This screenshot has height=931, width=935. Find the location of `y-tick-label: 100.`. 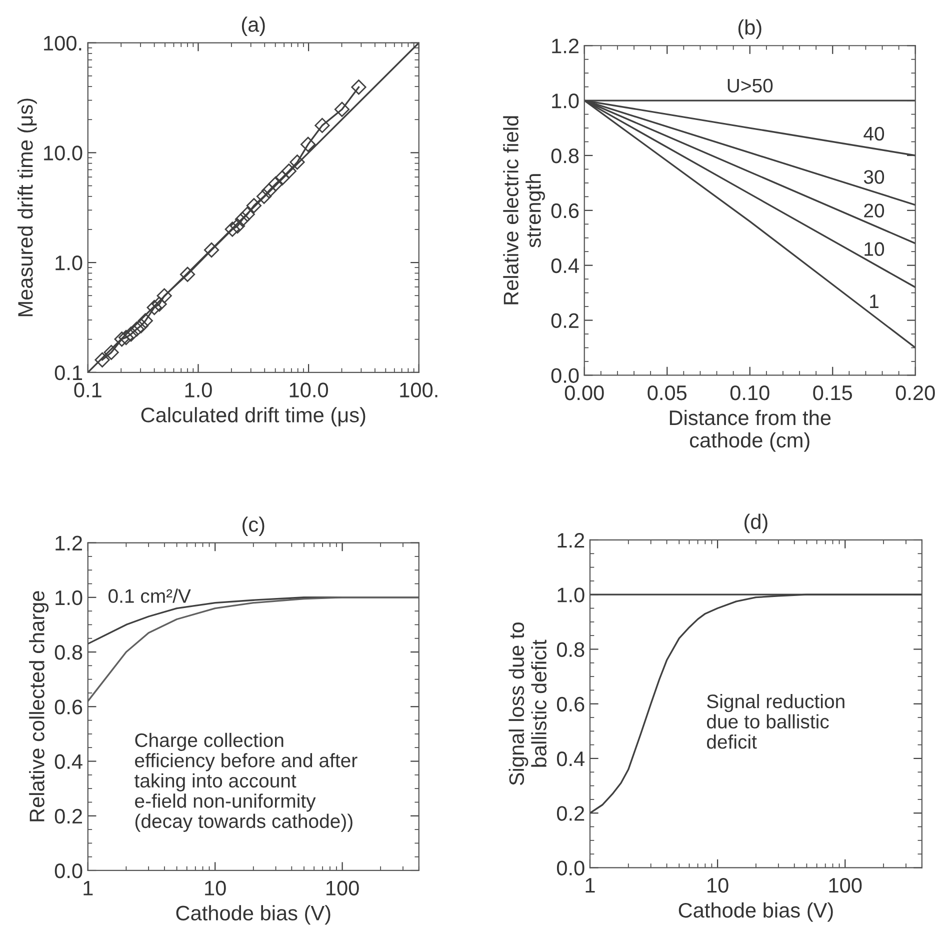

y-tick-label: 100. is located at coordinates (63, 43).